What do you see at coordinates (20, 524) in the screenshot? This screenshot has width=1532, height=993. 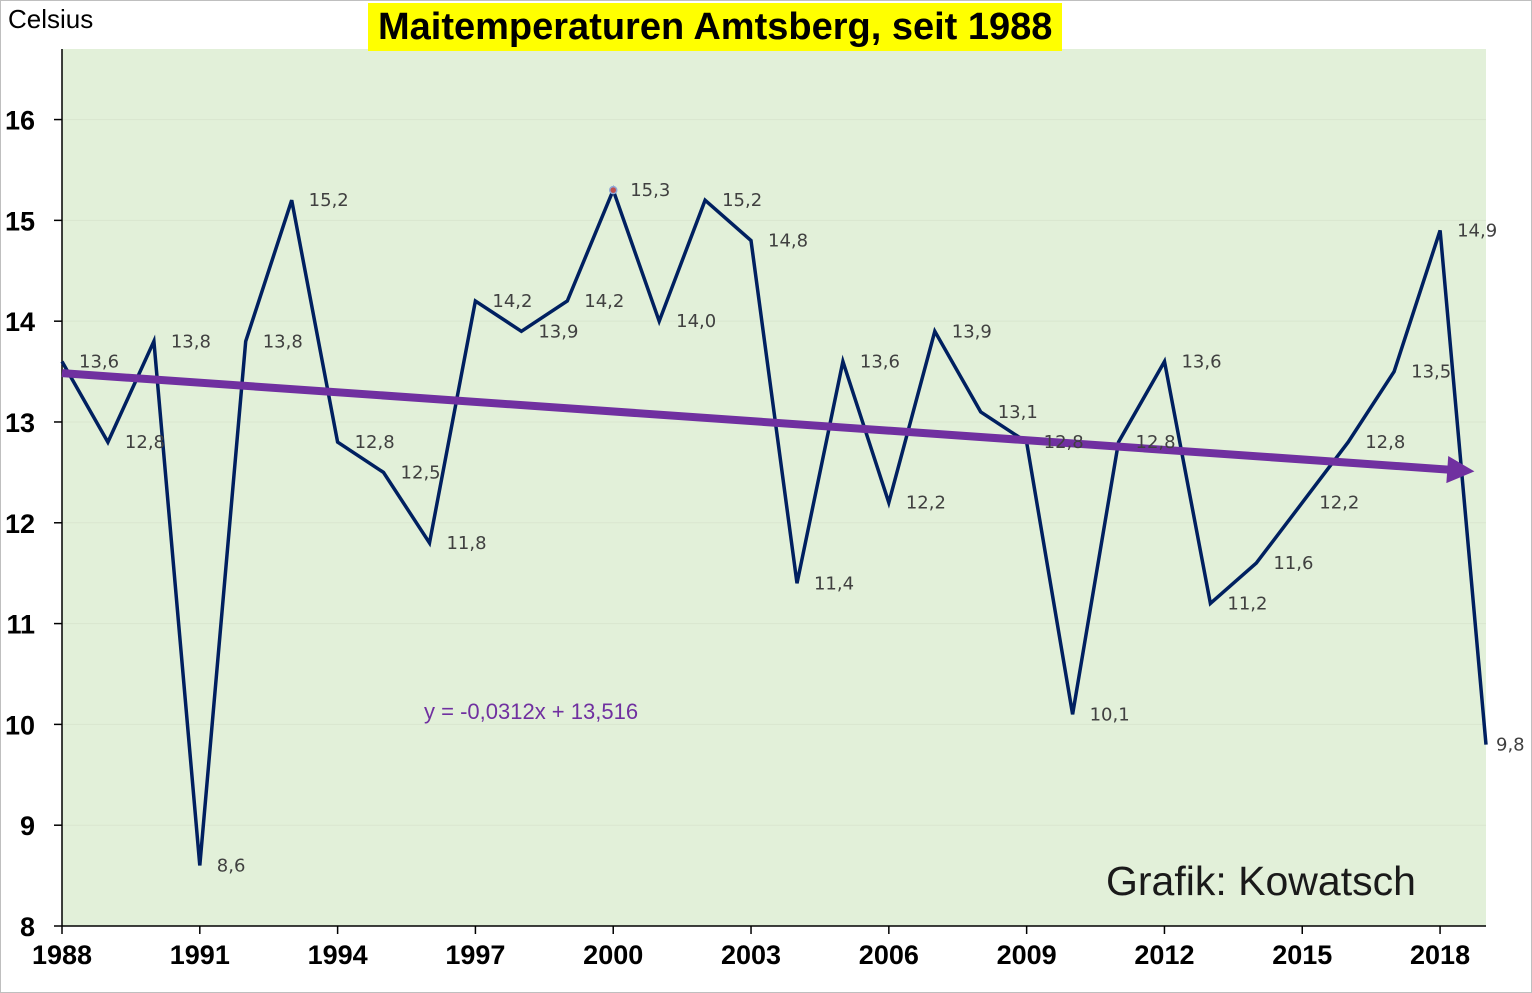 I see `y-tick-label: 12` at bounding box center [20, 524].